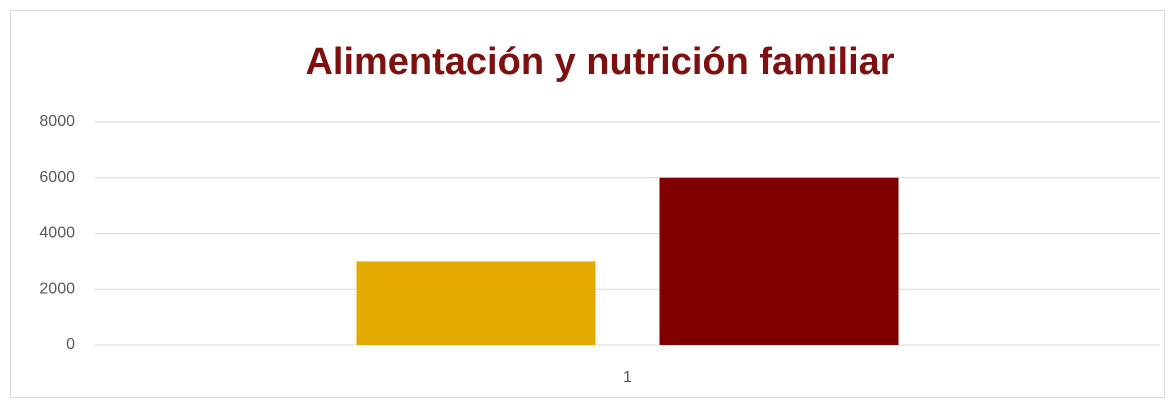 Image resolution: width=1175 pixels, height=400 pixels. What do you see at coordinates (57, 121) in the screenshot?
I see `y-tick-label: 8000` at bounding box center [57, 121].